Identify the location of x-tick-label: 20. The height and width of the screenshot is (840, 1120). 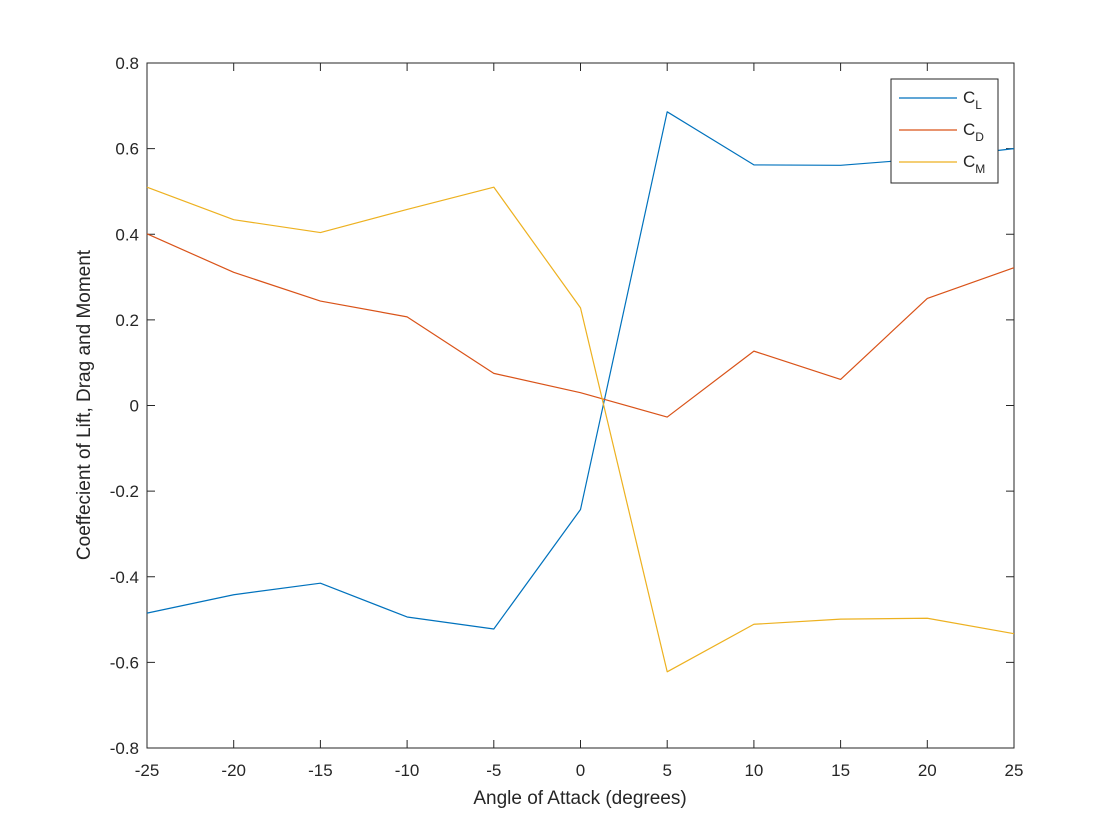
(927, 770).